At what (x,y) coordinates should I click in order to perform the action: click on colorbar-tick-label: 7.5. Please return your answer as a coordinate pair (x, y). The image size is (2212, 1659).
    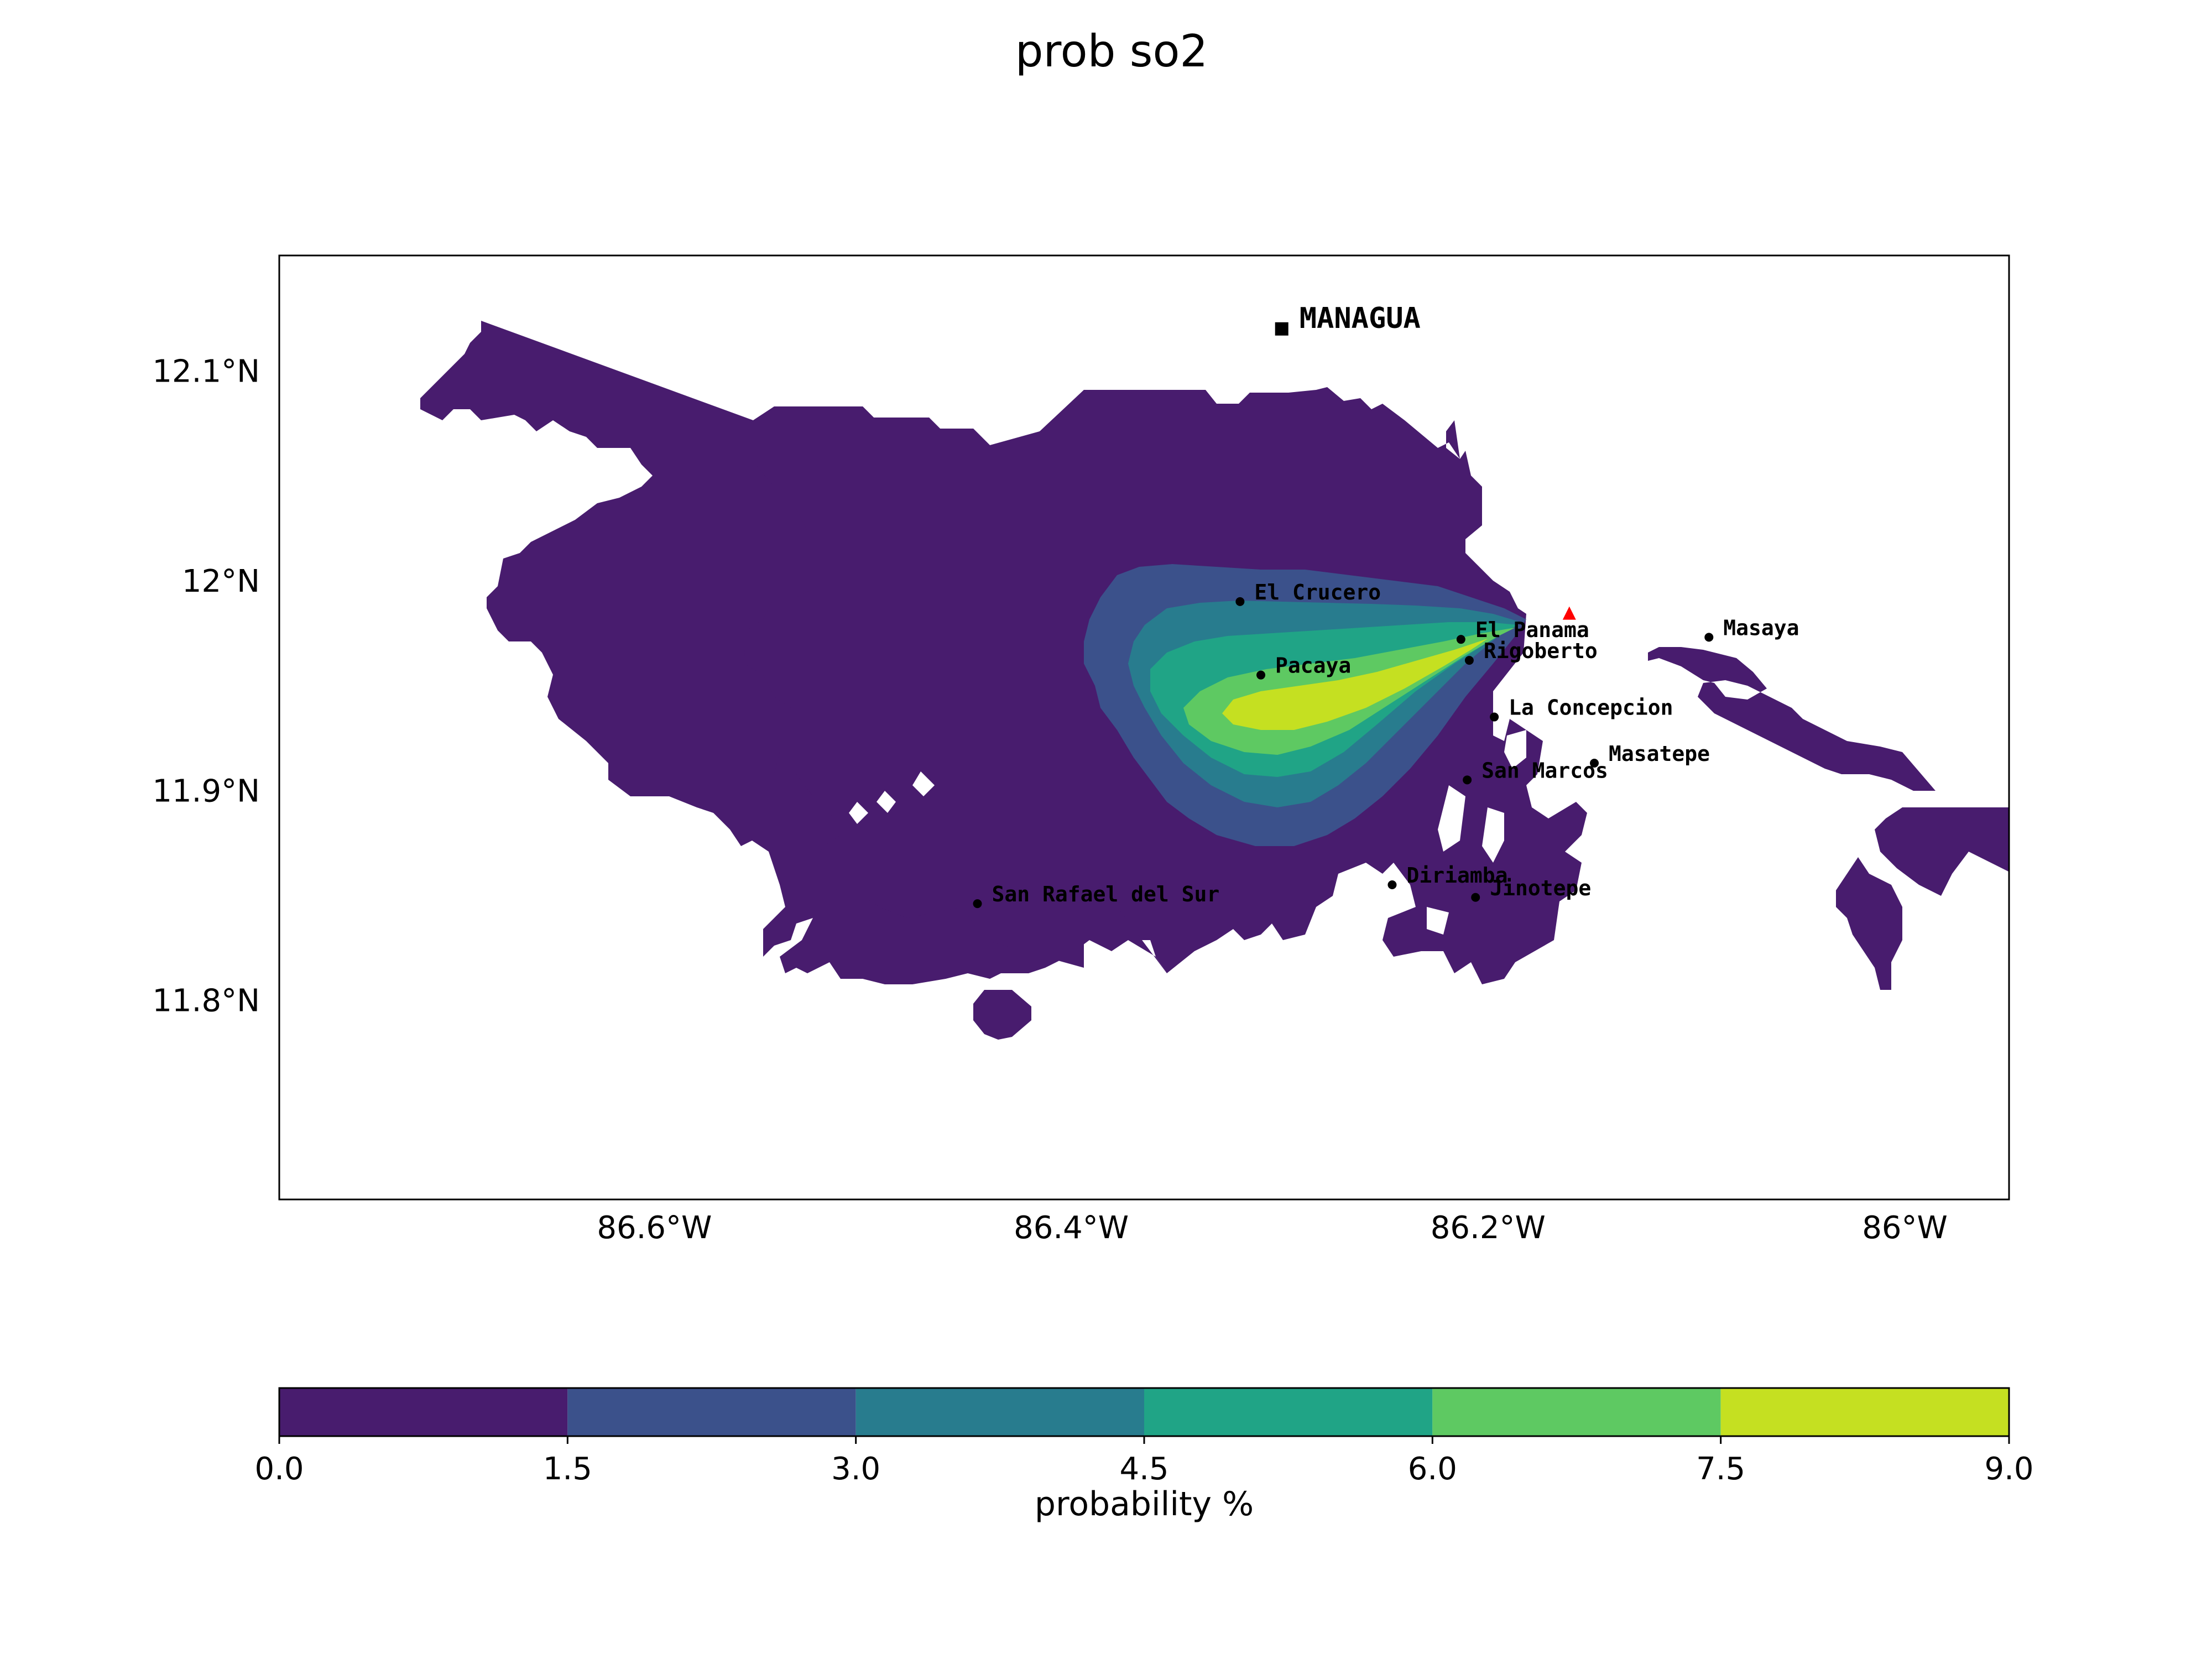
    Looking at the image, I should click on (1721, 1469).